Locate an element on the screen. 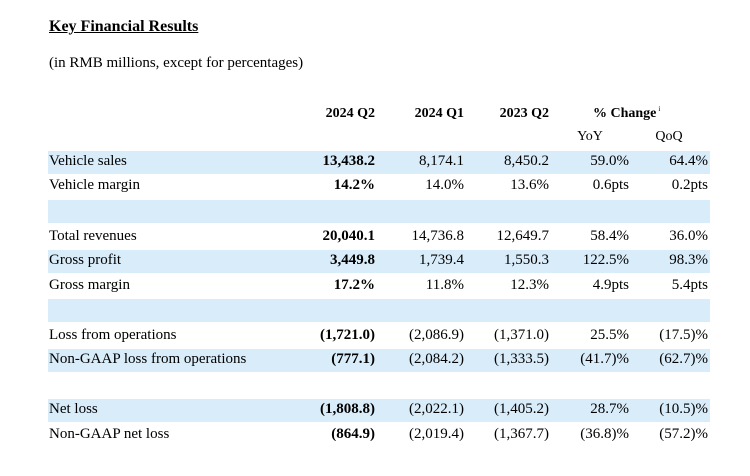 The width and height of the screenshot is (750, 476). cell-2024-q1: (2,019.4) is located at coordinates (436, 434).